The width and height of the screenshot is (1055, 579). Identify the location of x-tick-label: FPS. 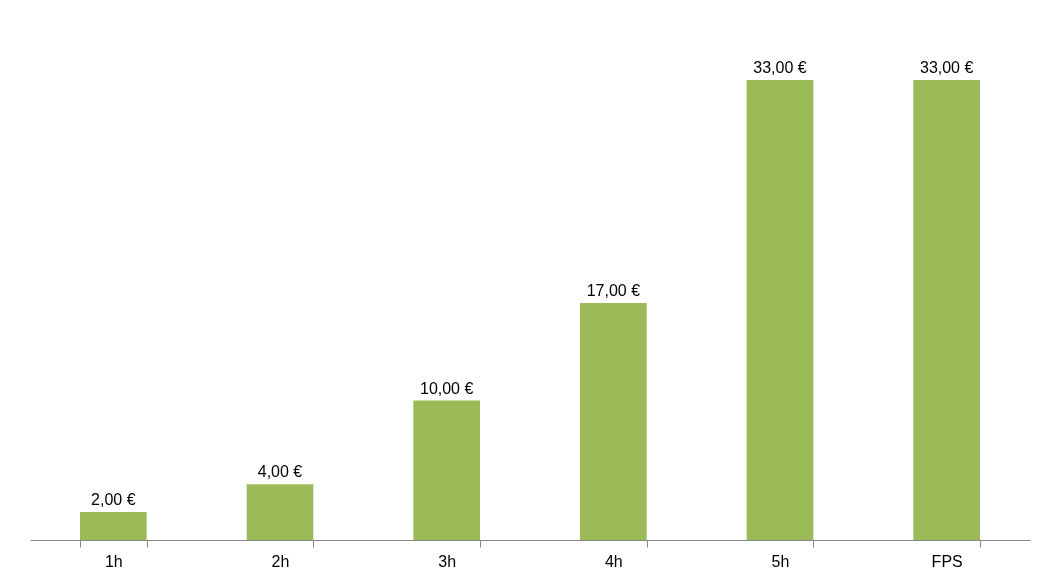
(947, 561).